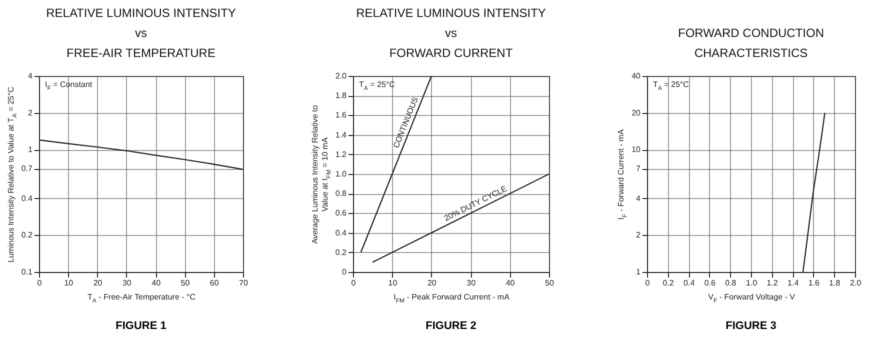 The height and width of the screenshot is (346, 888). What do you see at coordinates (751, 43) in the screenshot?
I see `chart-title: FORWARD CONDUCTION CHARACTERISTICS` at bounding box center [751, 43].